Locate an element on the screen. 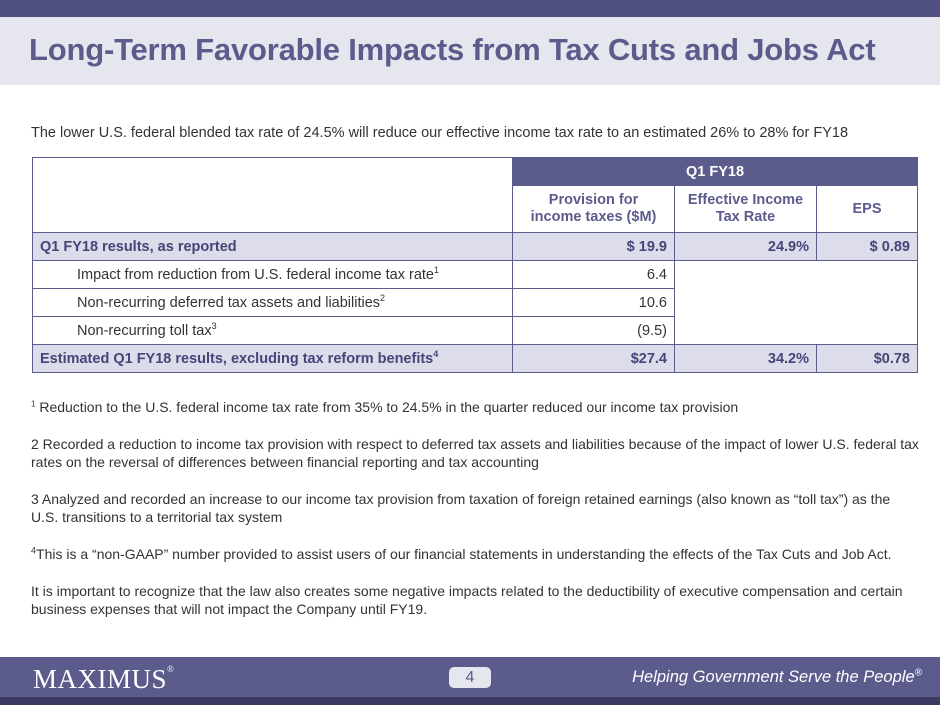 Image resolution: width=940 pixels, height=705 pixels. provision-value: $27.4 is located at coordinates (593, 358).